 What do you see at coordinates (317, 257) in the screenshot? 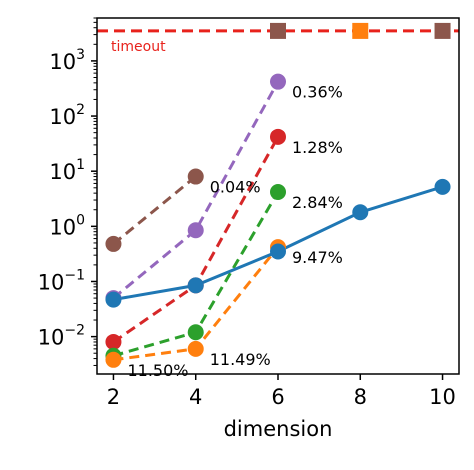
I see `series-4-label: 9.47%` at bounding box center [317, 257].